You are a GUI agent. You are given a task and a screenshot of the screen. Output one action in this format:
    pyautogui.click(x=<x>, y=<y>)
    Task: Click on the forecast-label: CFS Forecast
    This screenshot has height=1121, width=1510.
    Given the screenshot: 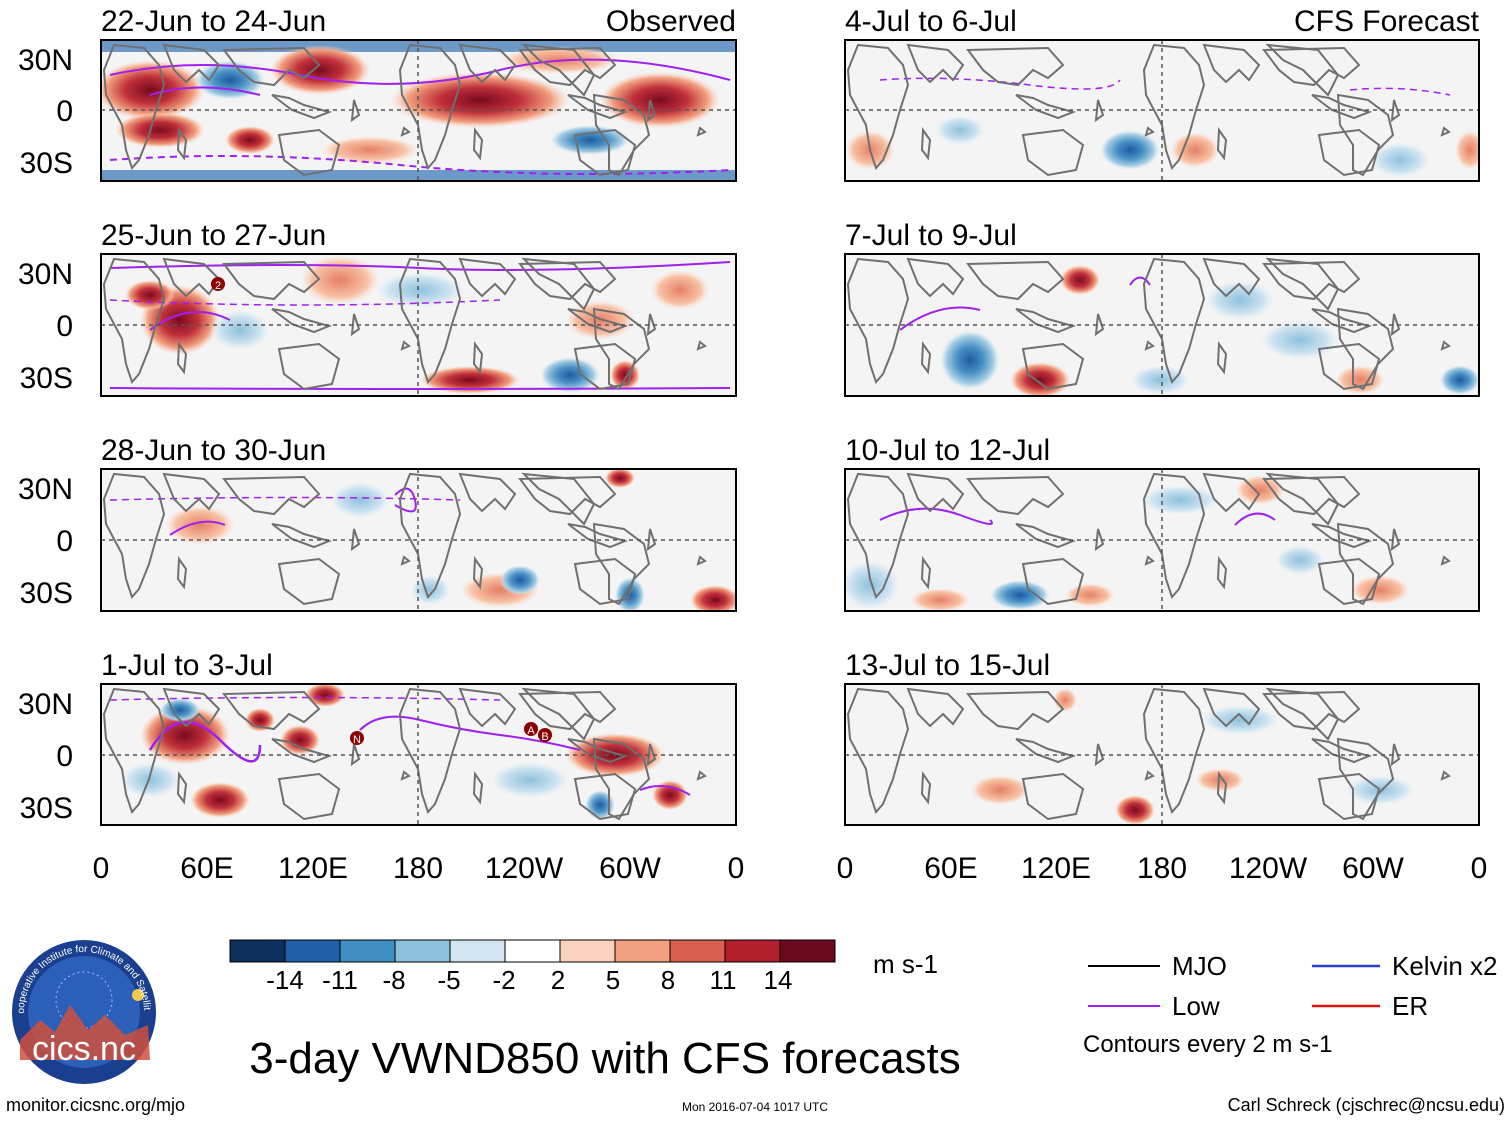 What is the action you would take?
    pyautogui.click(x=1387, y=21)
    